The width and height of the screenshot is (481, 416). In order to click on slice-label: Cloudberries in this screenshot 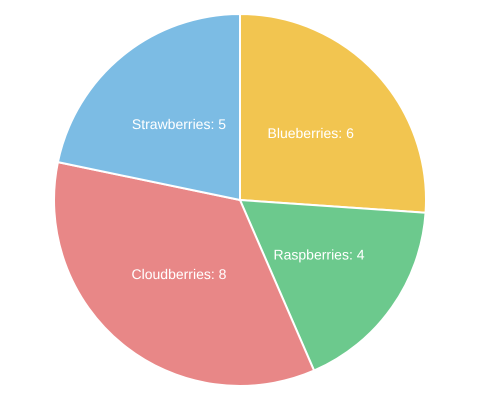, I will do `click(171, 274)`.